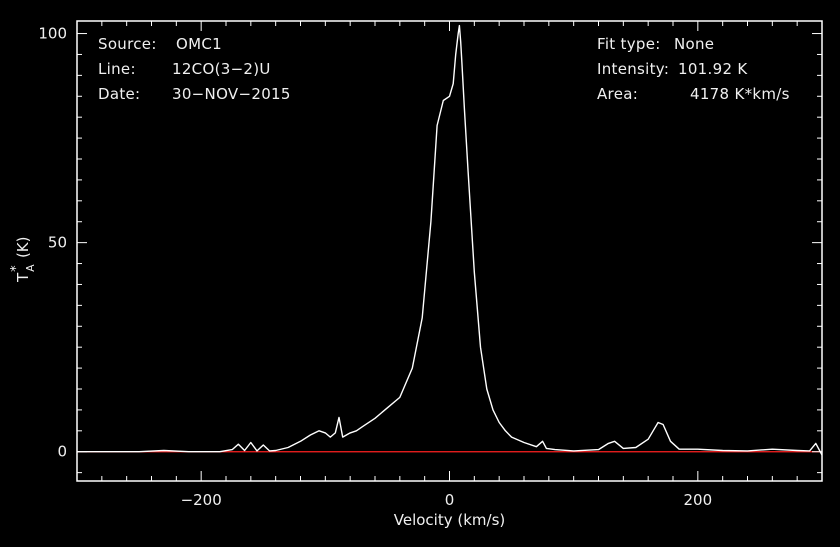  What do you see at coordinates (449, 520) in the screenshot?
I see `x-axis-label: Velocity (km/s)` at bounding box center [449, 520].